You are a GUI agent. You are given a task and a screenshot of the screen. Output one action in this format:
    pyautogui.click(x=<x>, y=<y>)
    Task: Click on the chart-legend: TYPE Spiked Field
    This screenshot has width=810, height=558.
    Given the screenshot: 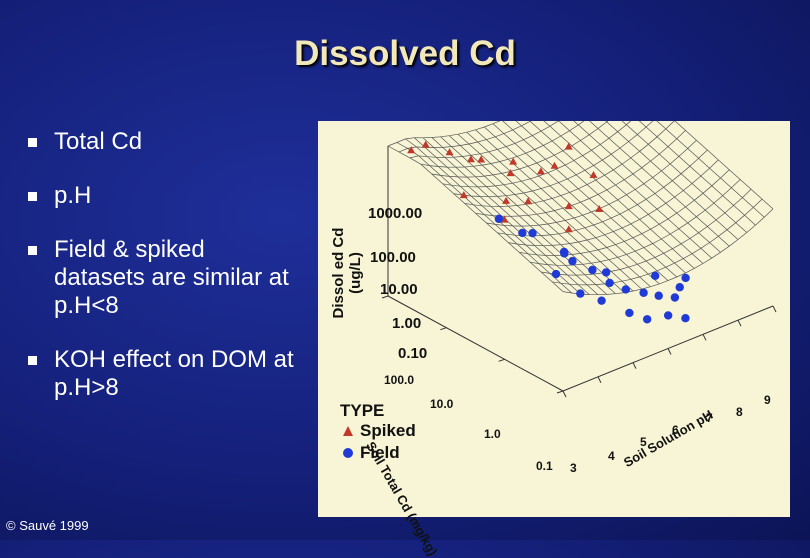 What is the action you would take?
    pyautogui.click(x=378, y=433)
    